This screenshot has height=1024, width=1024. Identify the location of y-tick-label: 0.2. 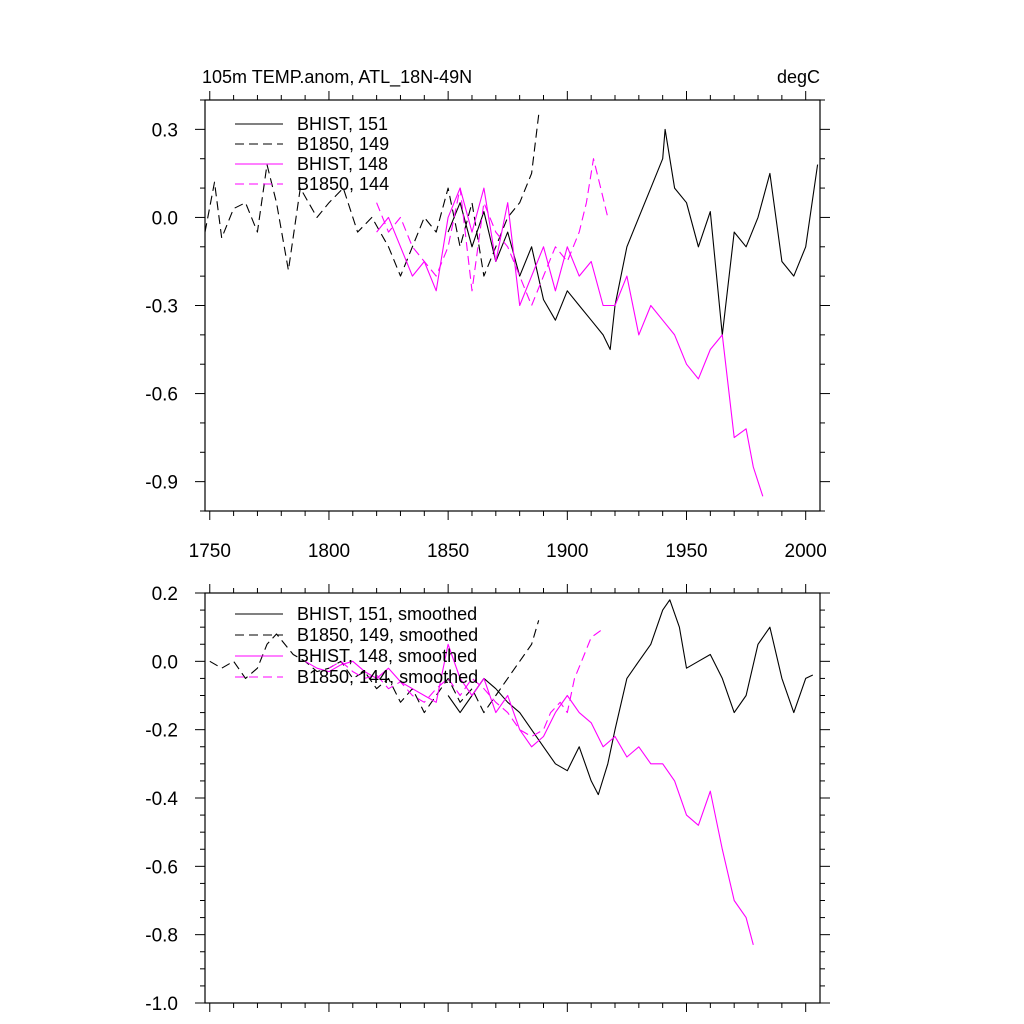
(165, 594).